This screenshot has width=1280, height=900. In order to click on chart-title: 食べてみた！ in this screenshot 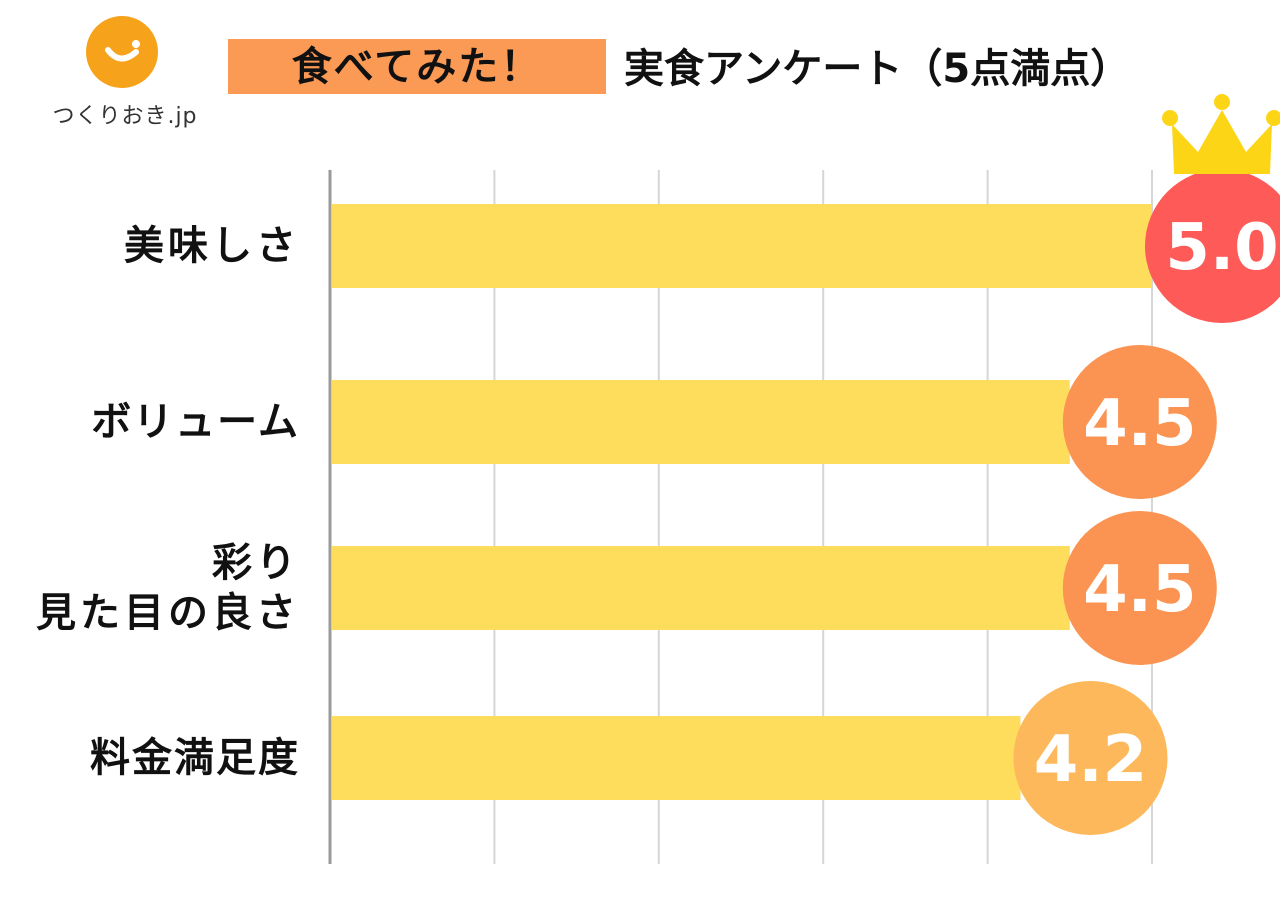, I will do `click(417, 67)`.